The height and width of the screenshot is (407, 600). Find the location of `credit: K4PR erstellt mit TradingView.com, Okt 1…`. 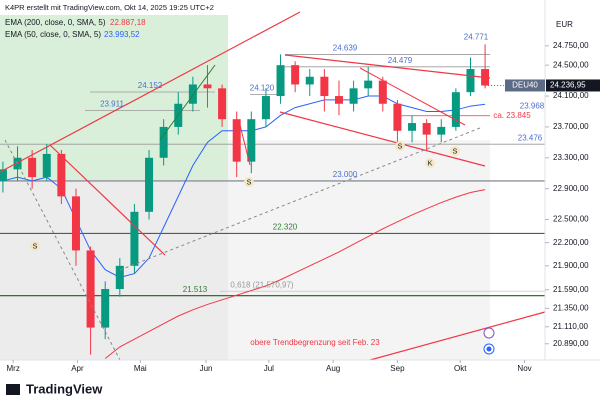

credit: K4PR erstellt mit TradingView.com, Okt 1… is located at coordinates (109, 7).